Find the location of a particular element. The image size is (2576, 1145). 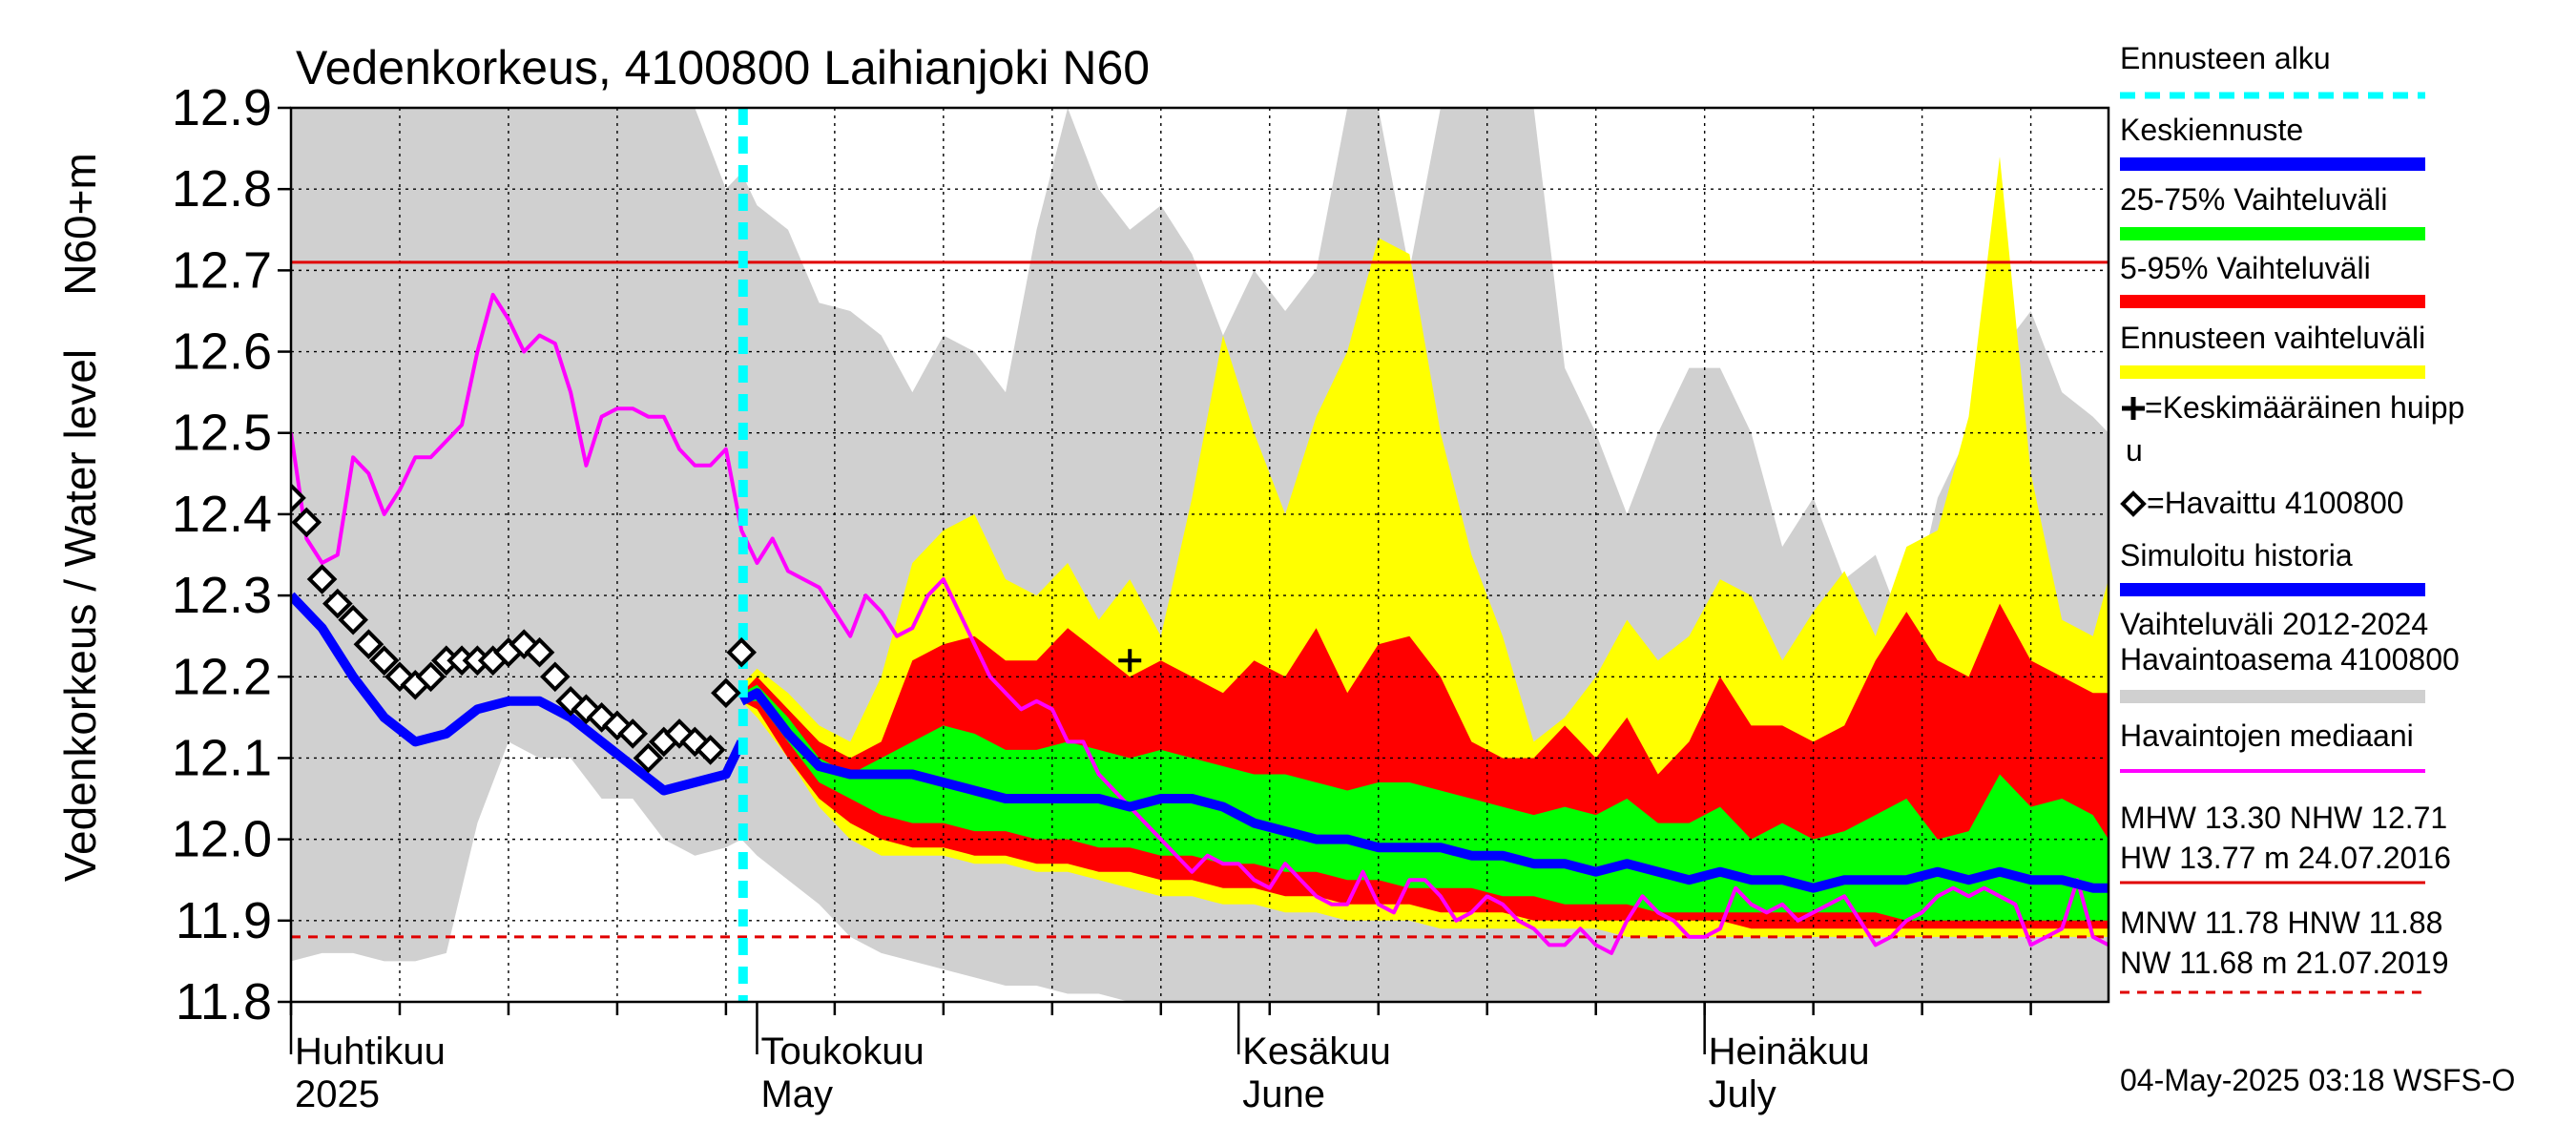

month-label-en: June is located at coordinates (1283, 1094).